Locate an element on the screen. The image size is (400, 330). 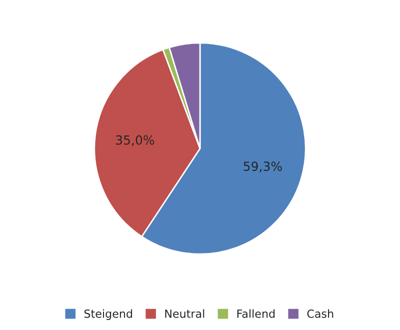
data-label: 59,3% is located at coordinates (263, 167).